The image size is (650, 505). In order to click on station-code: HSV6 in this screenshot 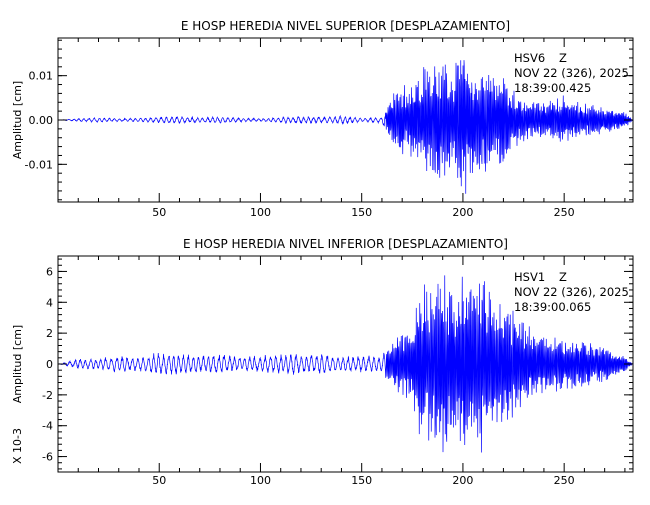, I will do `click(529, 58)`.